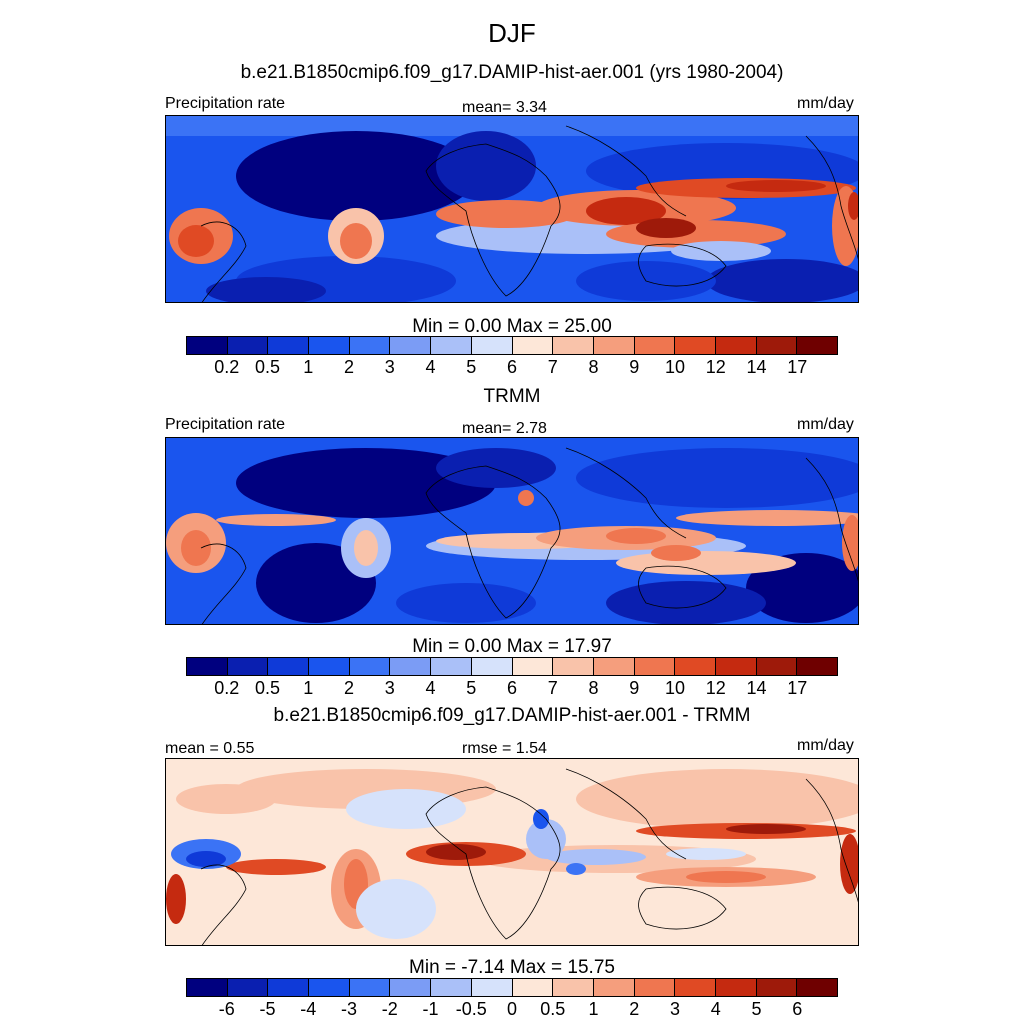 This screenshot has width=1024, height=1024. Describe the element at coordinates (471, 1009) in the screenshot. I see `colorbar-tick-label: -0.5` at that location.